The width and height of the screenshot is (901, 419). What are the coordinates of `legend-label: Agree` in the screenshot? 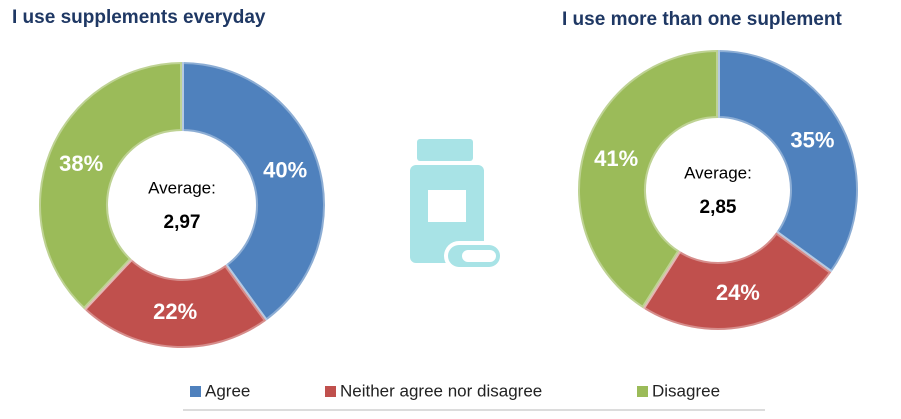 It's located at (227, 390).